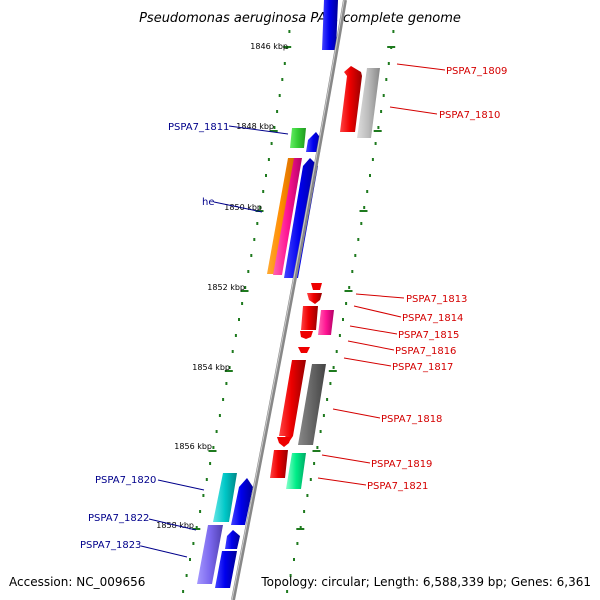 The width and height of the screenshot is (600, 600). I want to click on gene-PSPA7_1819b, so click(279, 464).